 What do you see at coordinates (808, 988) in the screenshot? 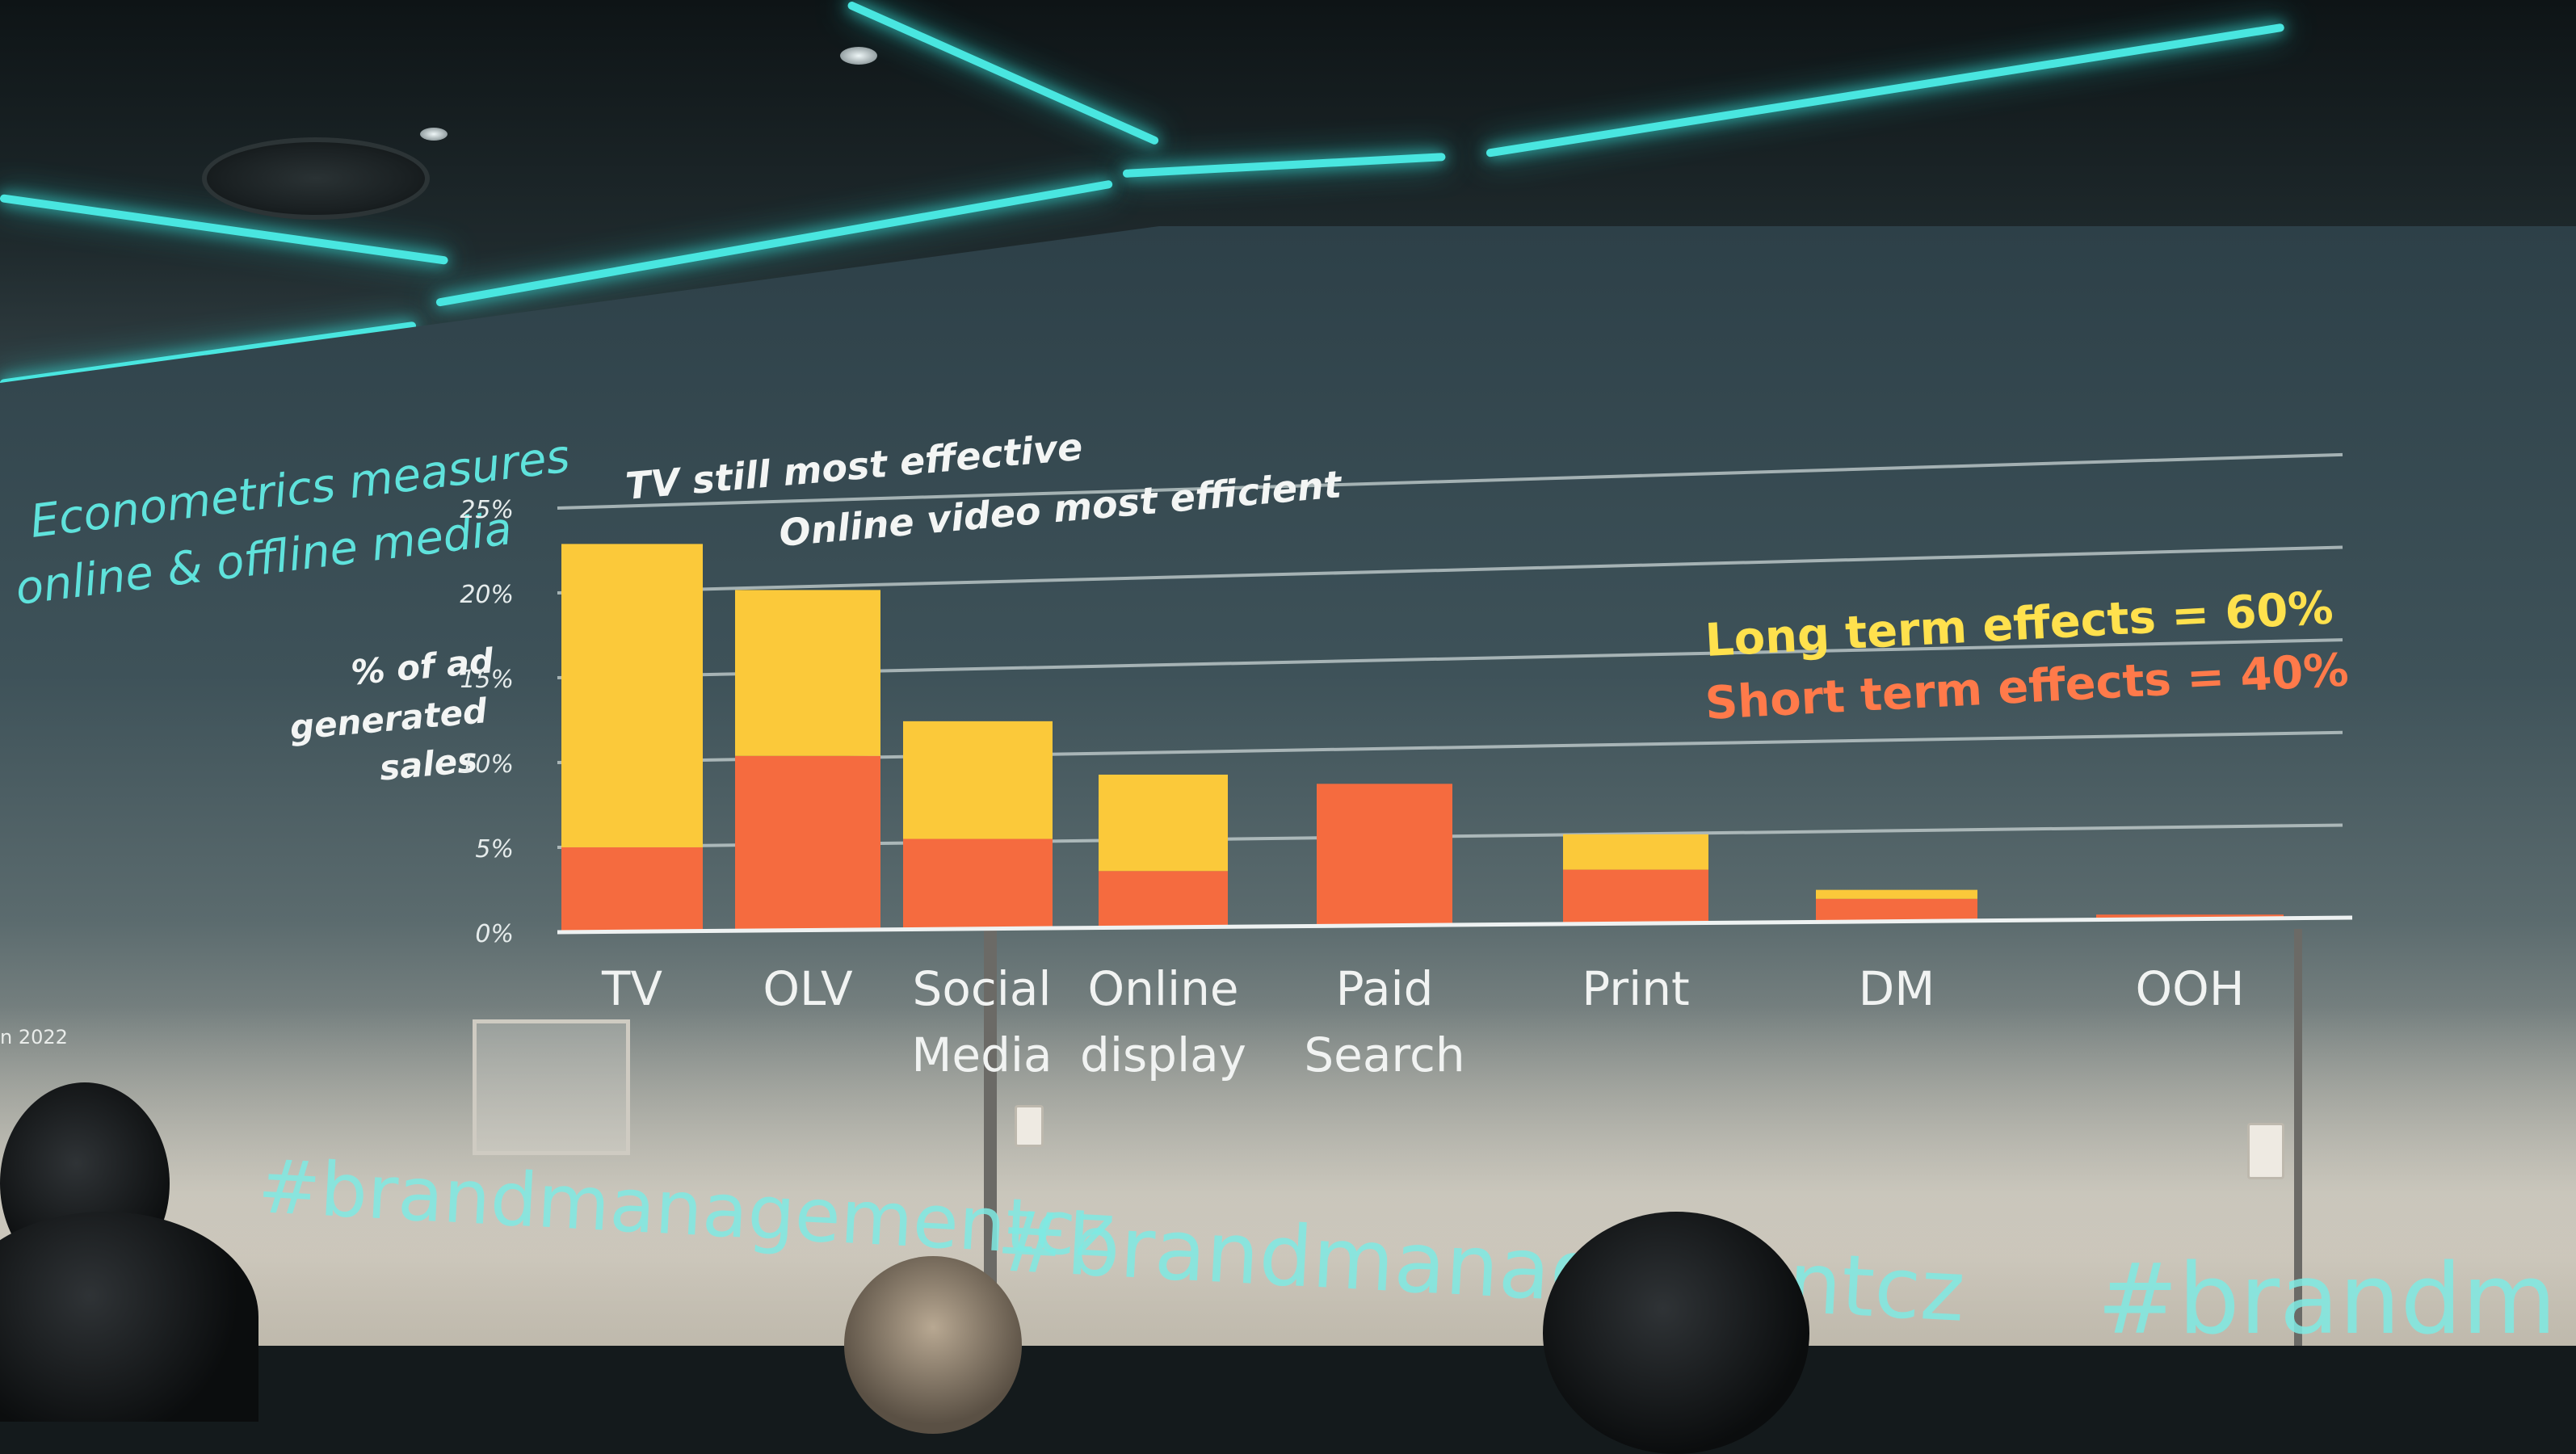
I see `x-tick-label: OLV` at bounding box center [808, 988].